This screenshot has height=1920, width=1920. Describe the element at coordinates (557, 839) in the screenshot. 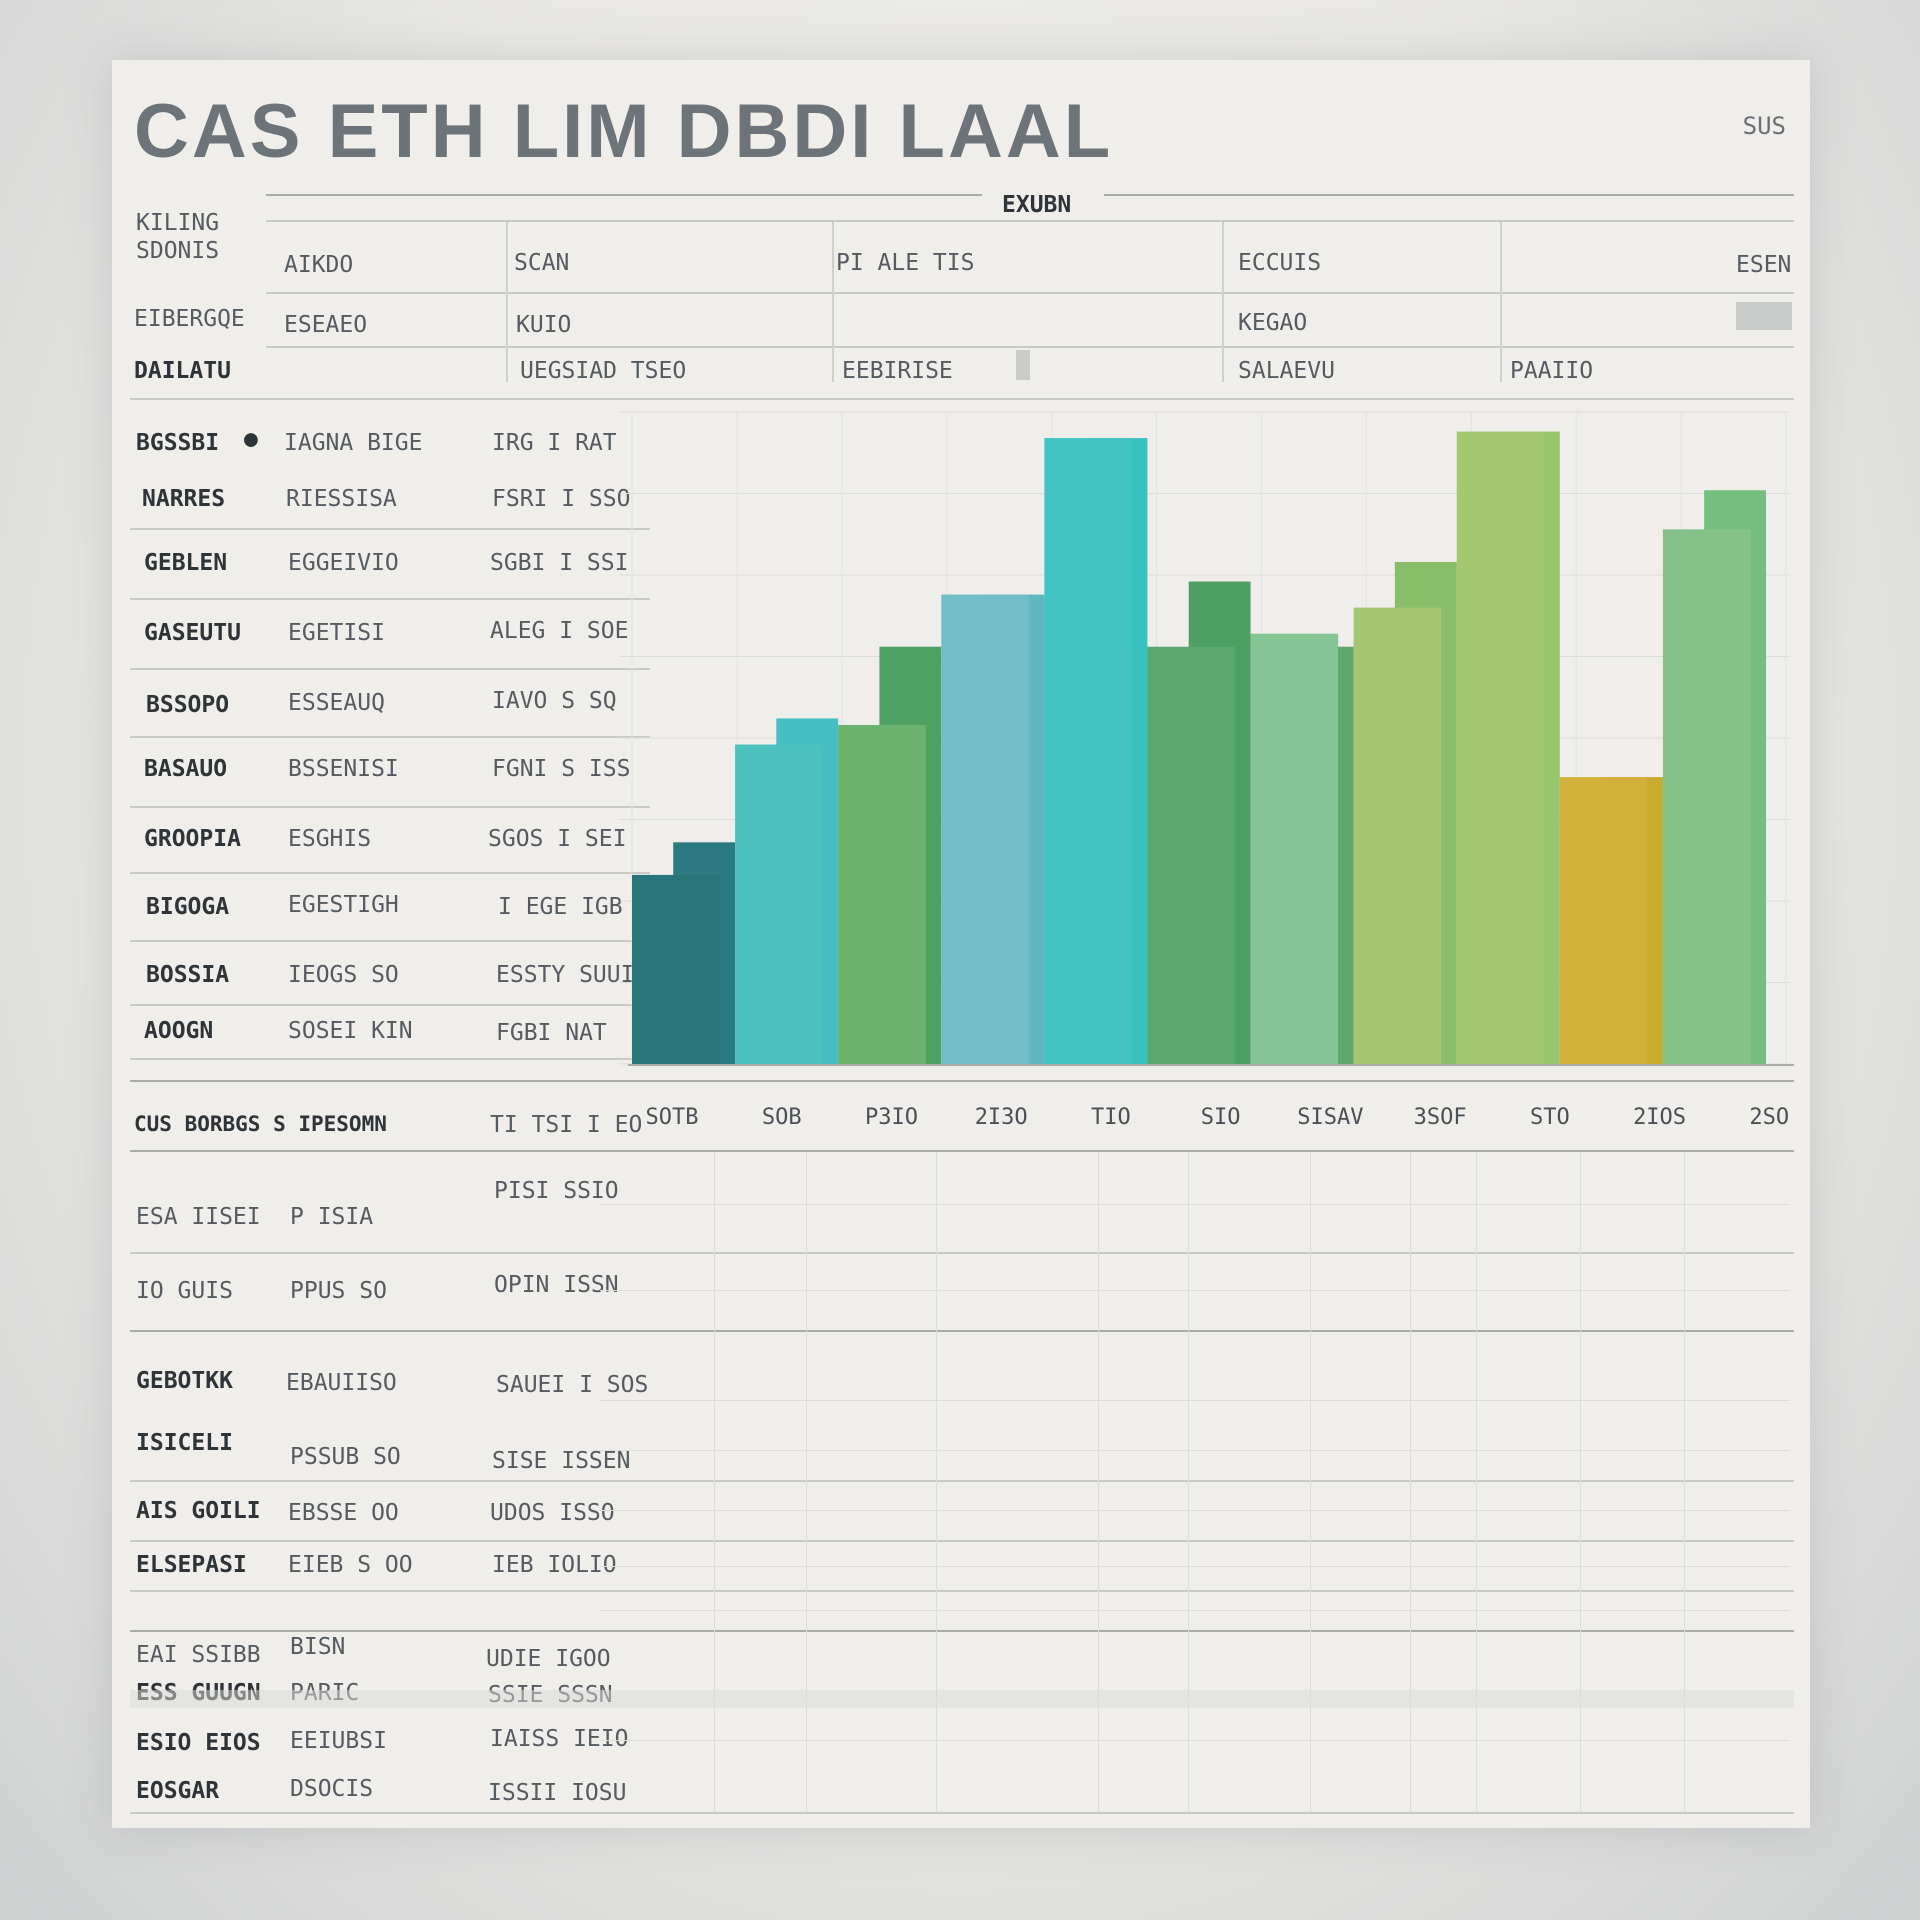

I see `left-cell: SGOS I SEI` at that location.